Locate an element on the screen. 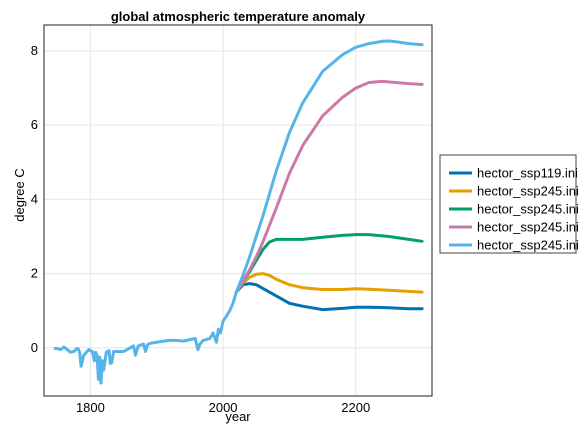  y-tick-label: 6 is located at coordinates (34, 124).